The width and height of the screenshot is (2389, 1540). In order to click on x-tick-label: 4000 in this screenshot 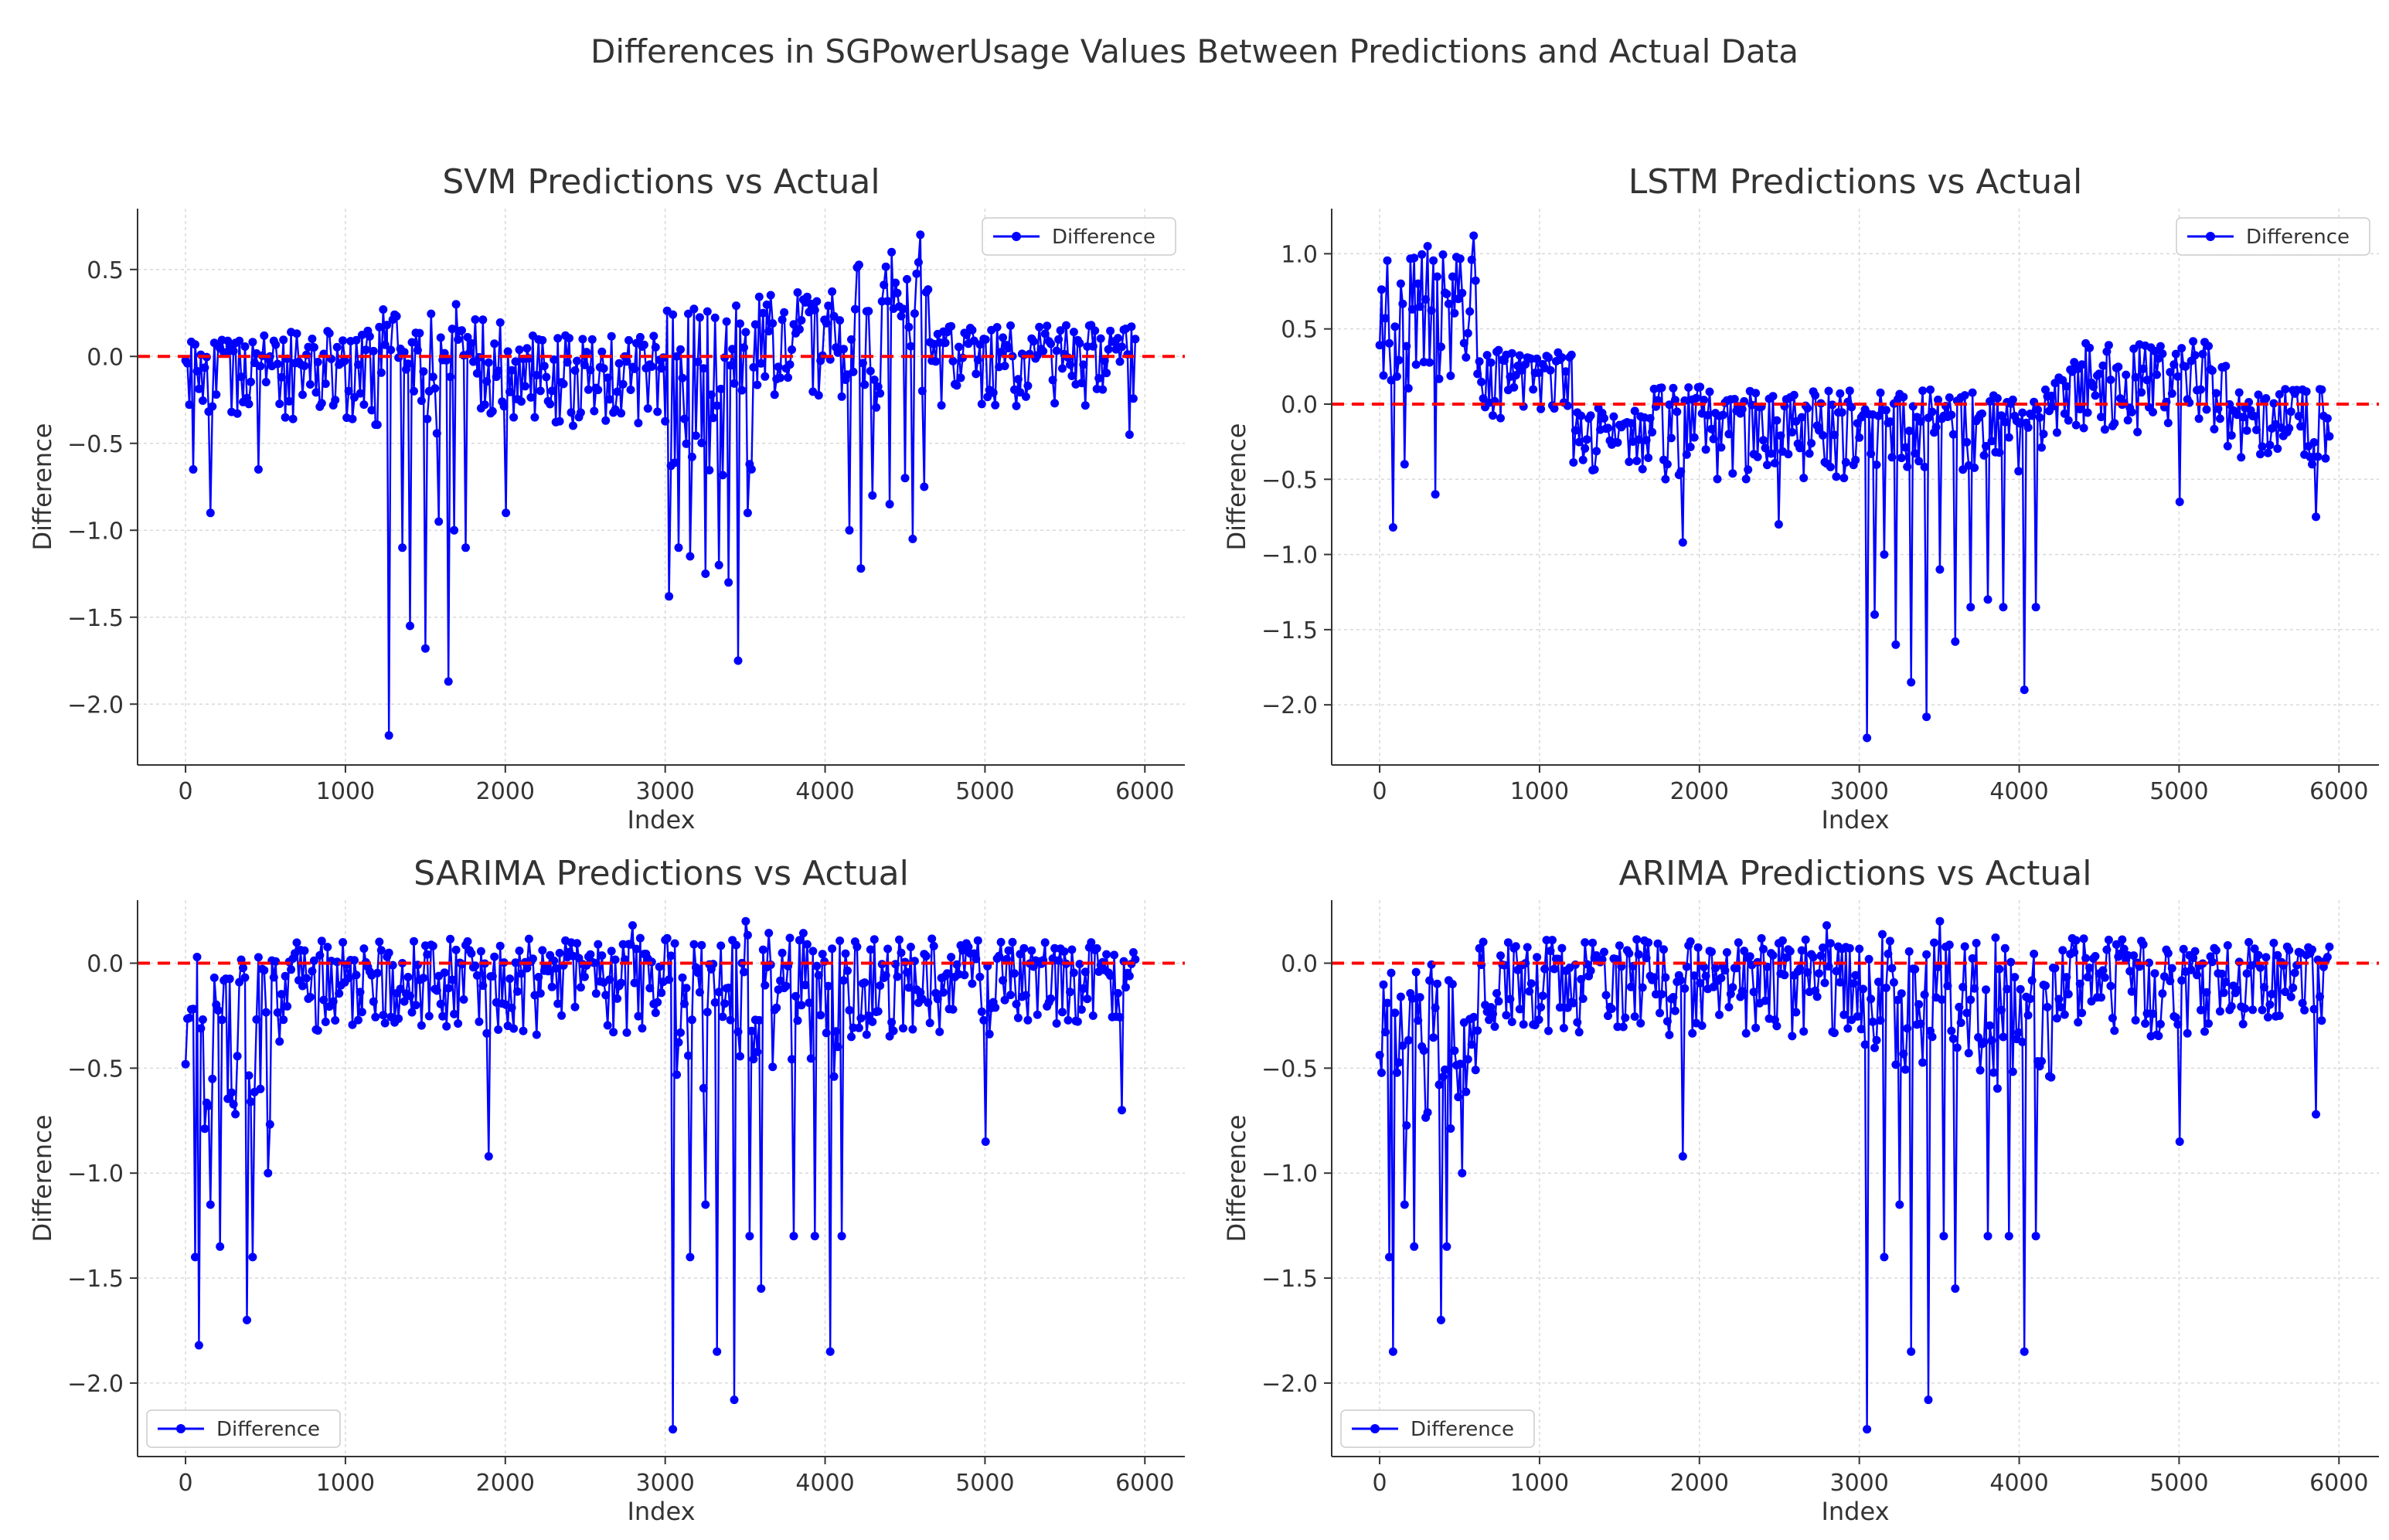, I will do `click(825, 791)`.